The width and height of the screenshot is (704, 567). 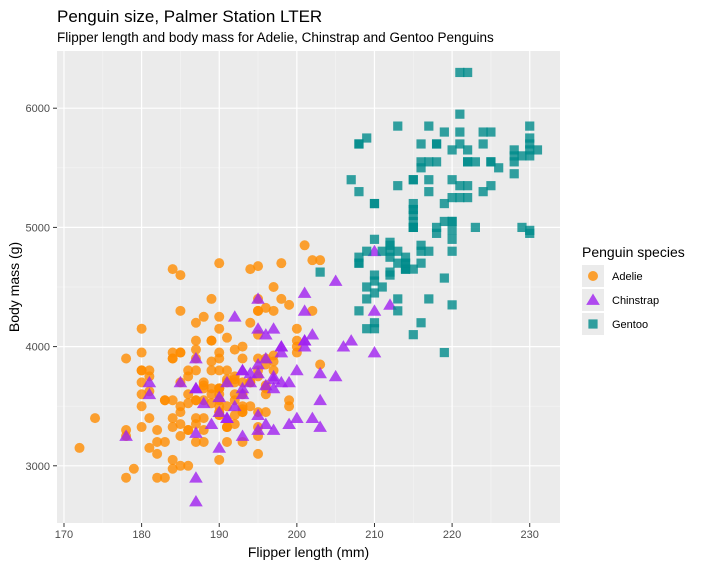 What do you see at coordinates (219, 535) in the screenshot?
I see `x-tick-label: 190` at bounding box center [219, 535].